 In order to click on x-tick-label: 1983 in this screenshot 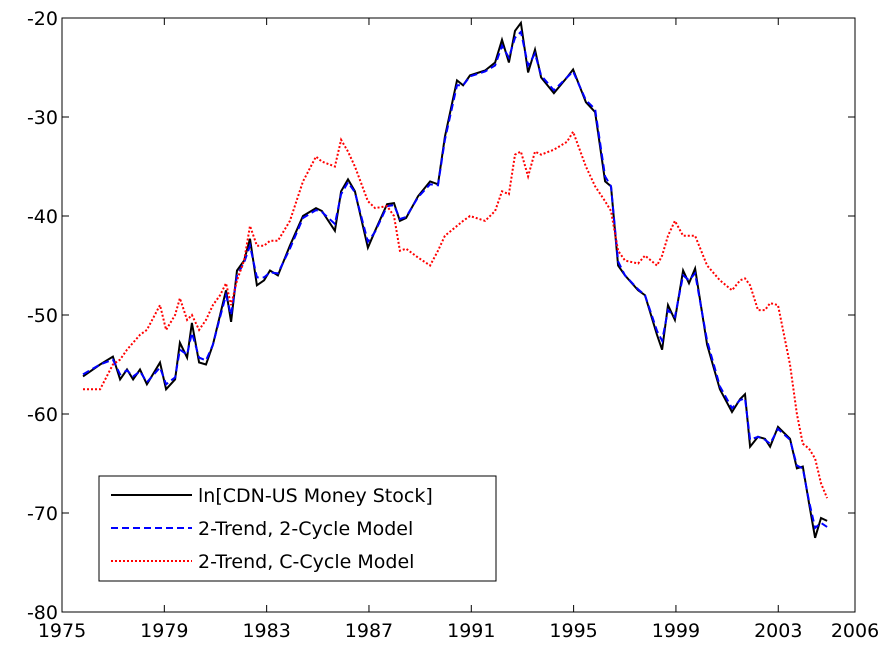, I will do `click(266, 631)`.